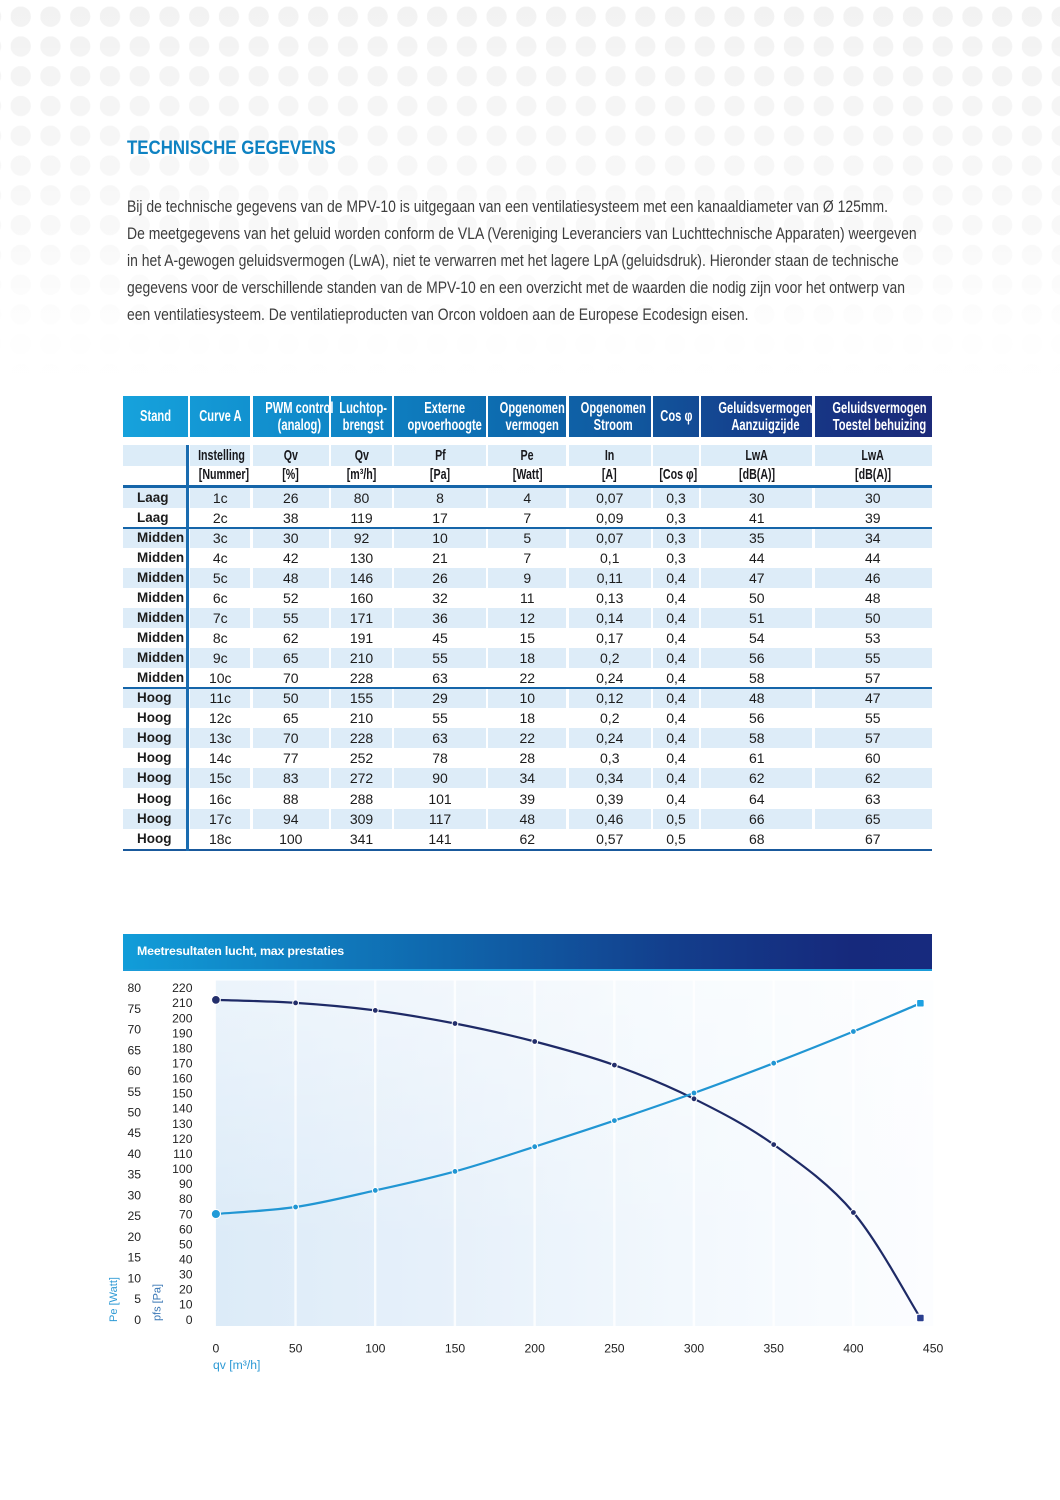  What do you see at coordinates (183, 1154) in the screenshot?
I see `svg-text: 110` at bounding box center [183, 1154].